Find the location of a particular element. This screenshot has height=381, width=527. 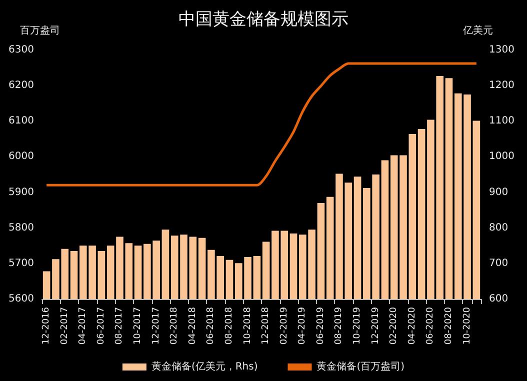

x-tick-label: 08-2017 is located at coordinates (119, 326).